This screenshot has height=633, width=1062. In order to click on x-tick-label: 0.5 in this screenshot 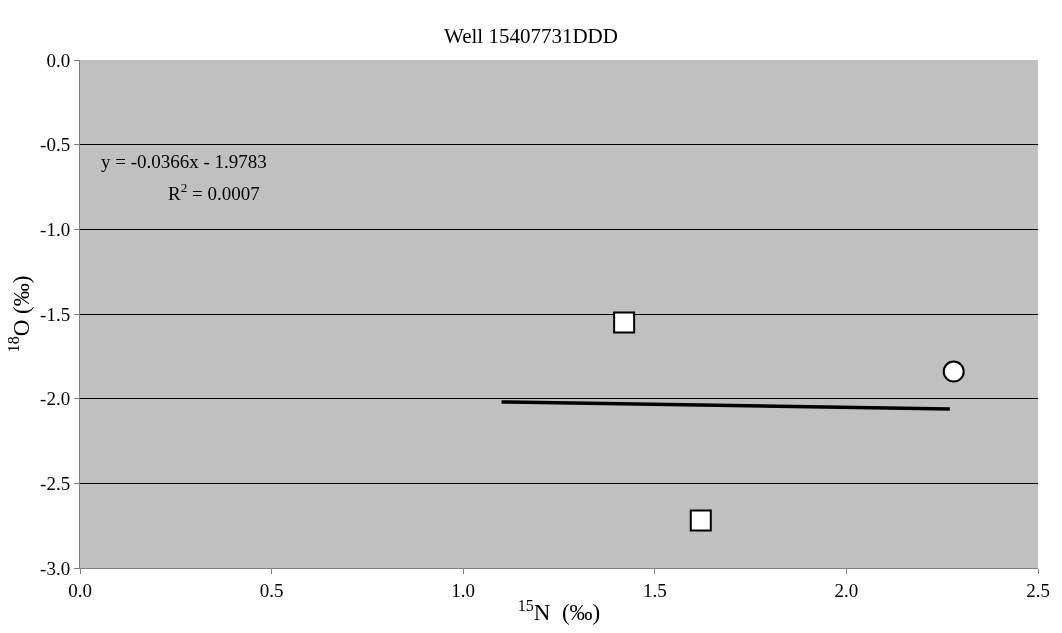, I will do `click(271, 590)`.